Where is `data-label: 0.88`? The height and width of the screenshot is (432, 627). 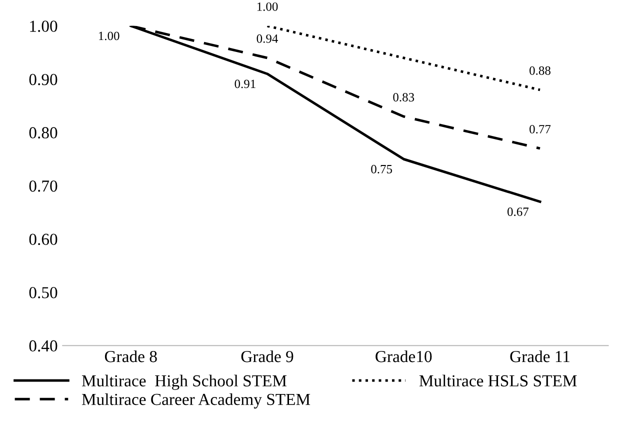
data-label: 0.88 is located at coordinates (540, 70).